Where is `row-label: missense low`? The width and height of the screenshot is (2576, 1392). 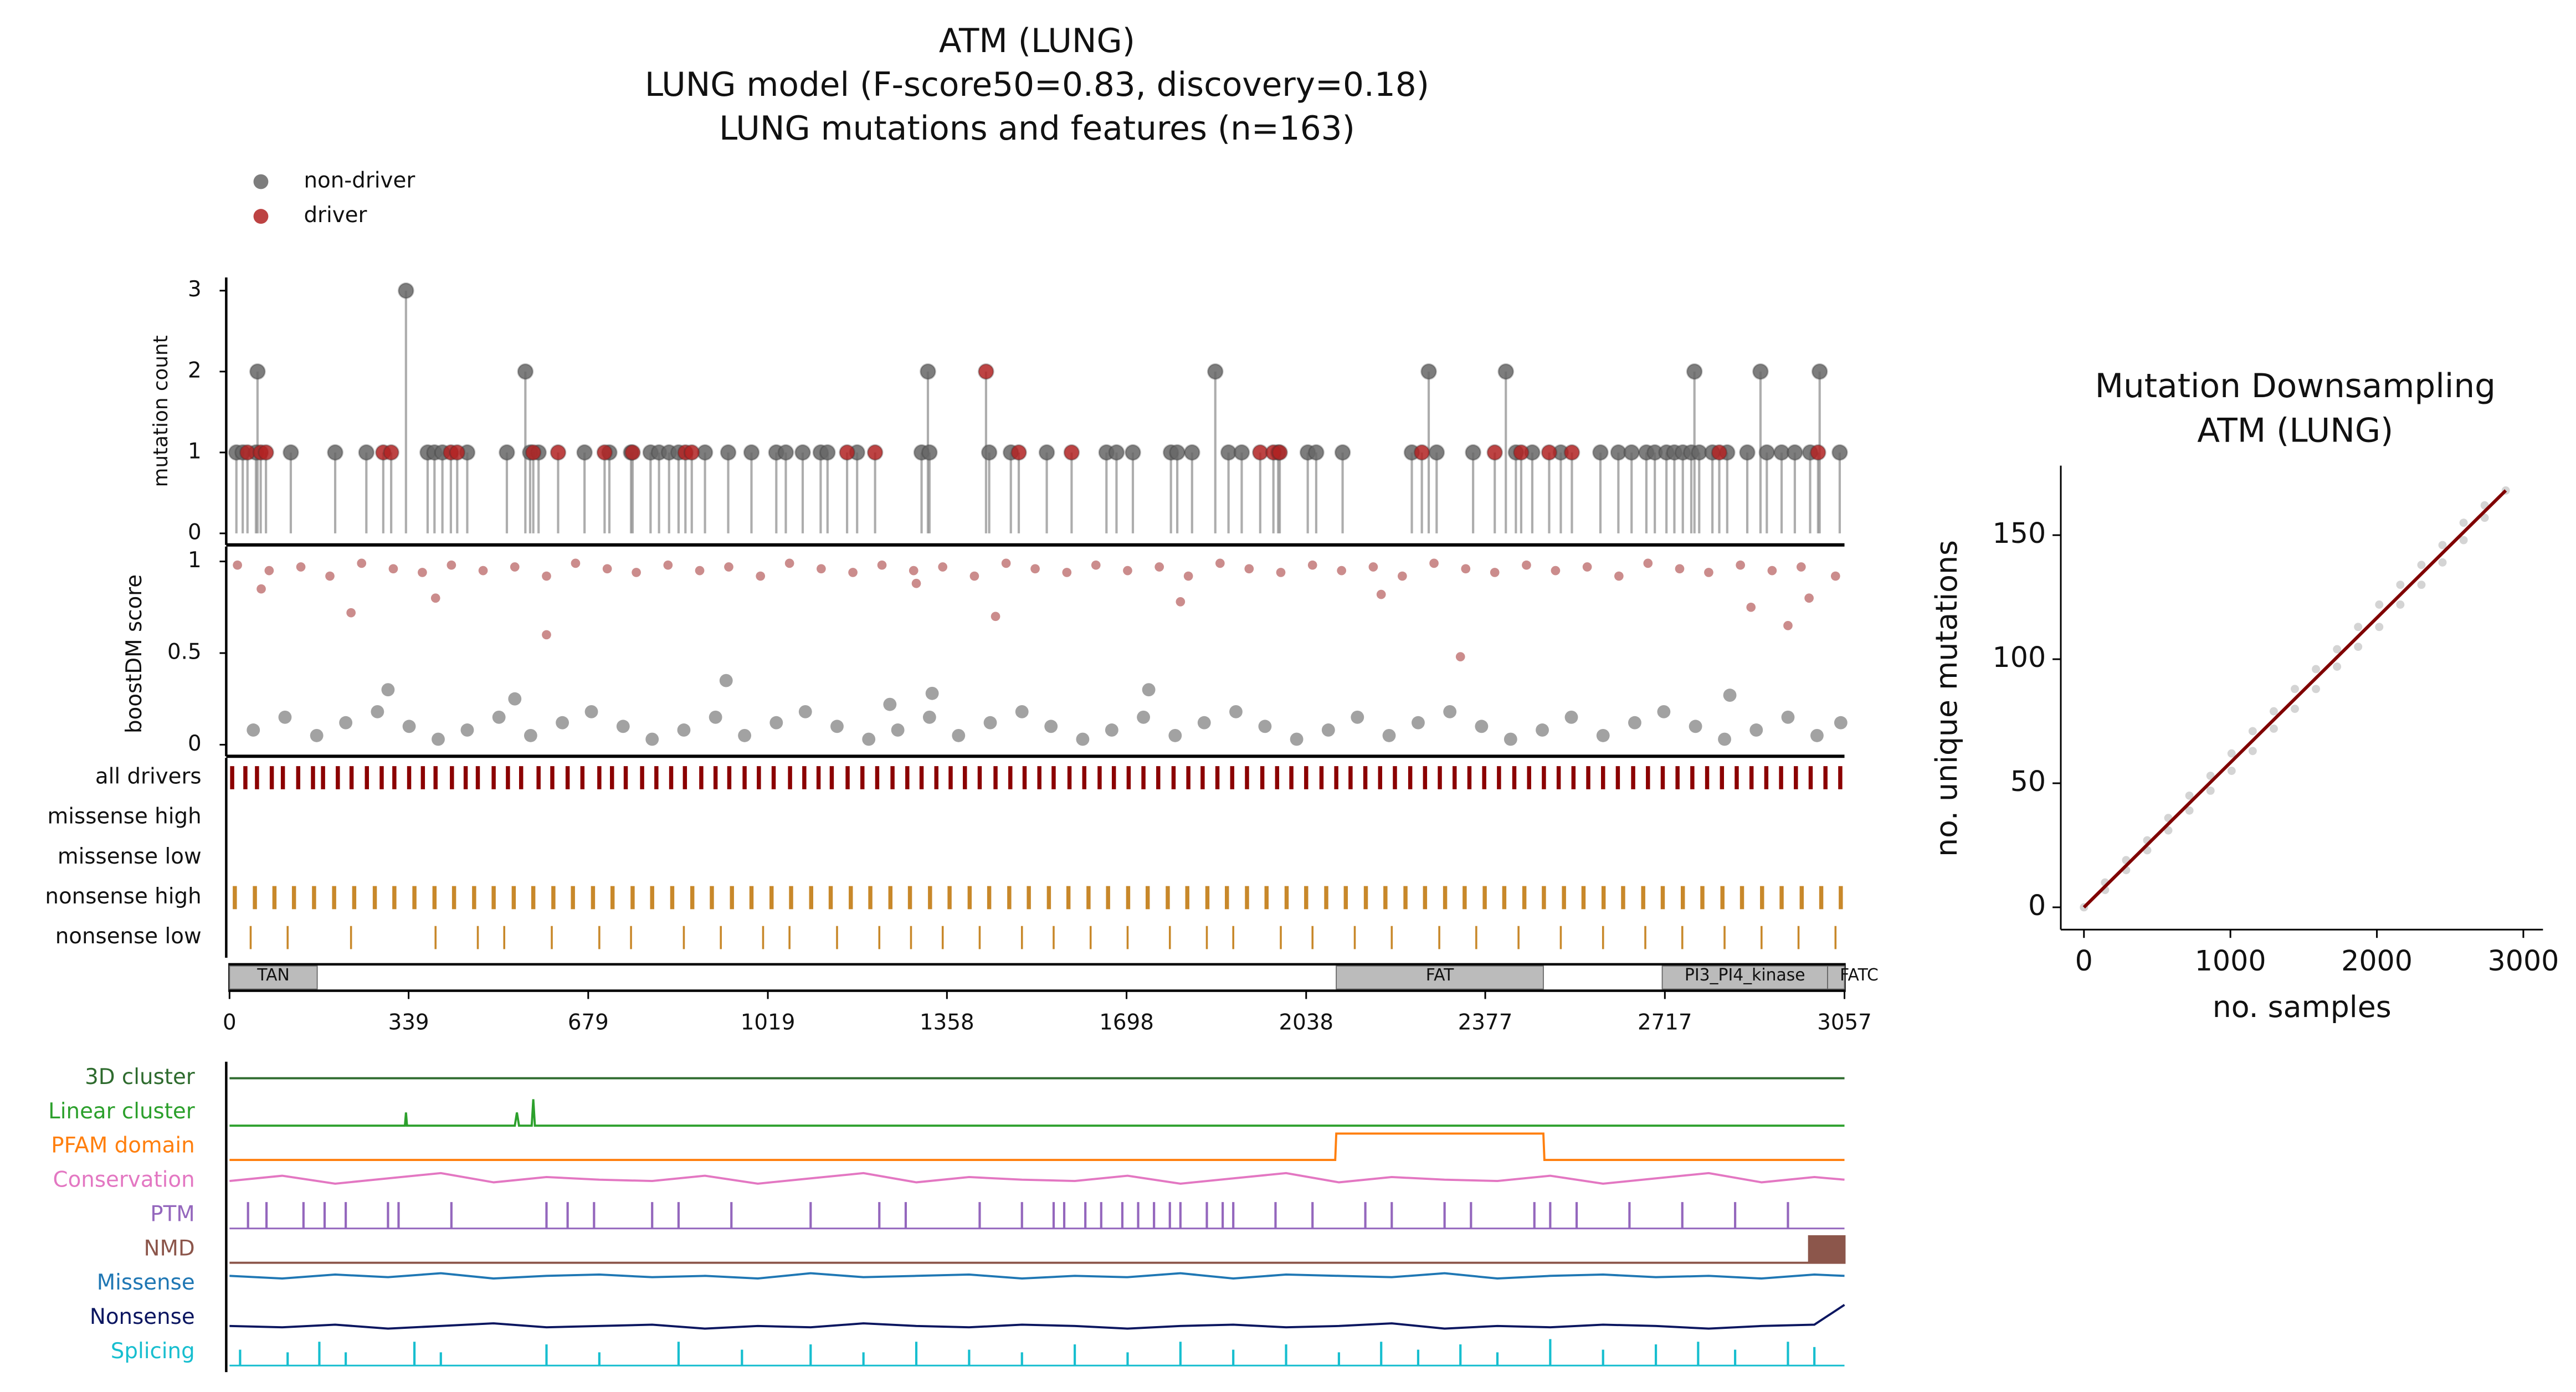
row-label: missense low is located at coordinates (130, 856).